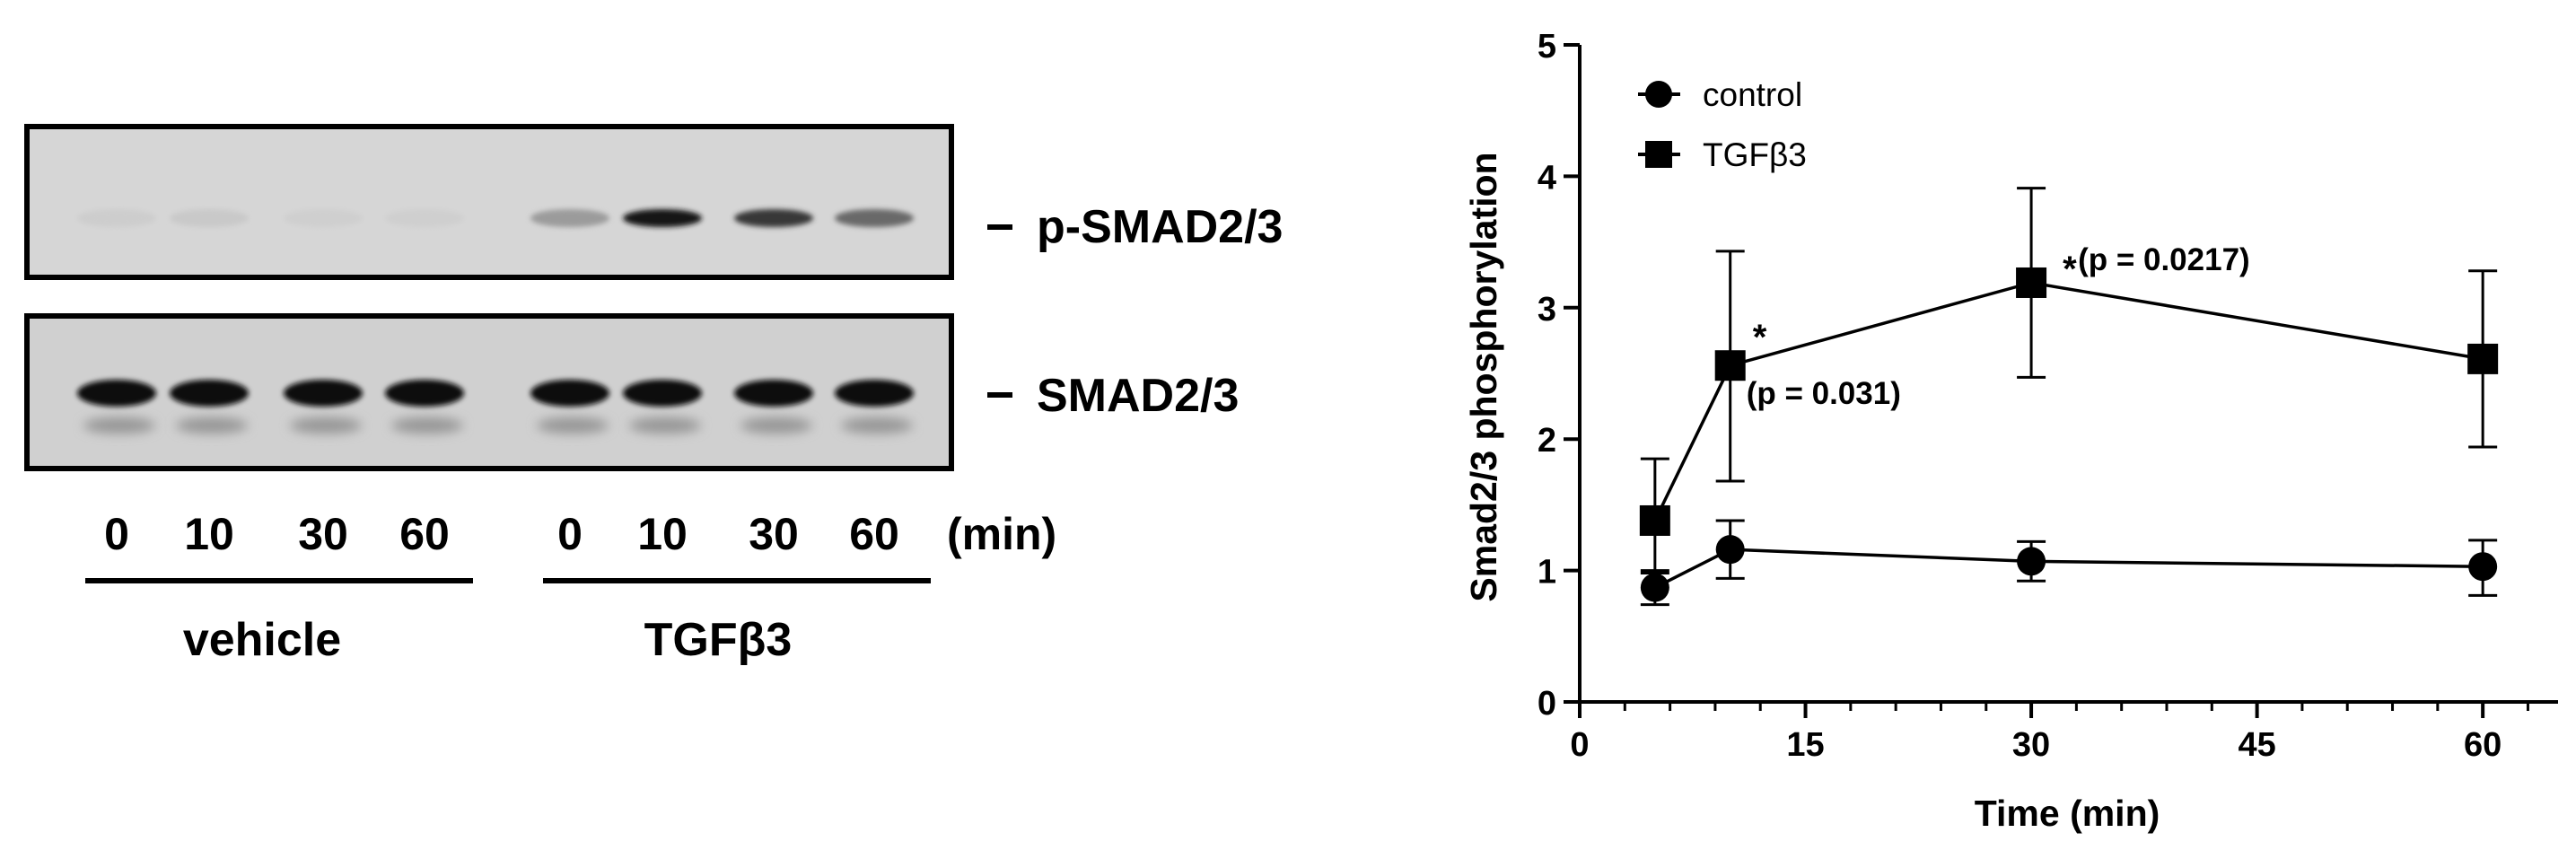  Describe the element at coordinates (1722, 124) in the screenshot. I see `legend: control TGFβ3` at that location.